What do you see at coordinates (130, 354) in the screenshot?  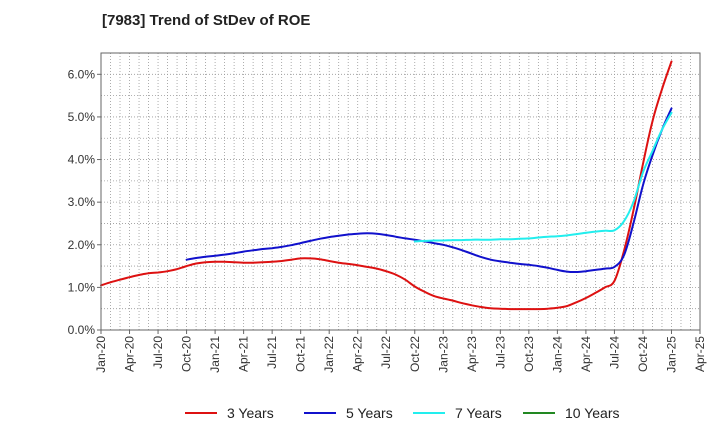 I see `x-tick-label: Apr-20` at bounding box center [130, 354].